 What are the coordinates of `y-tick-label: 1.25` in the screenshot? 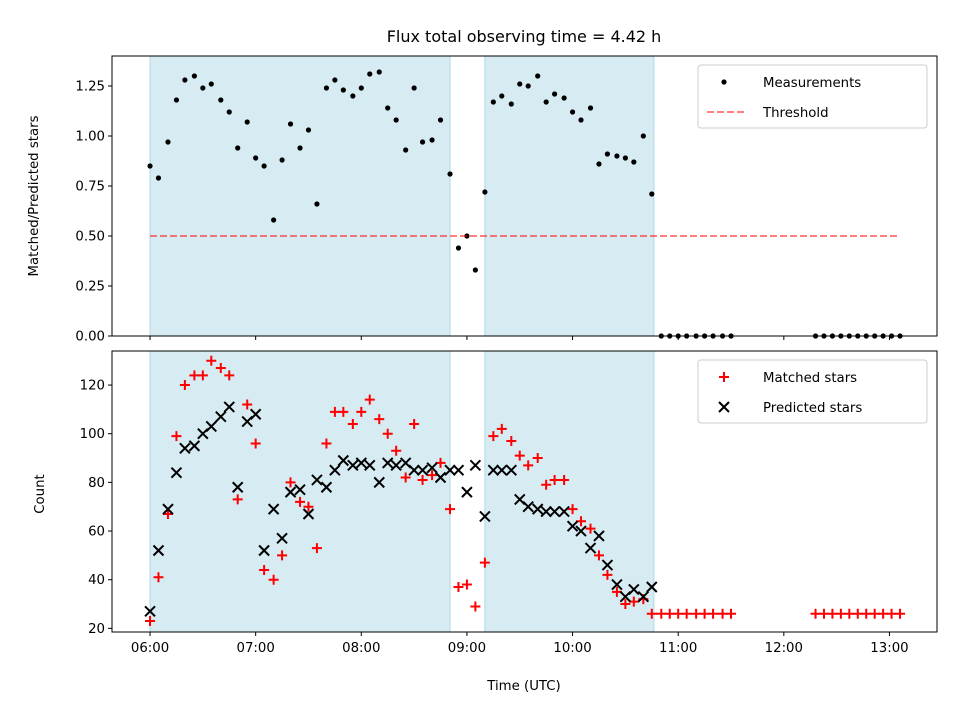 It's located at (90, 87).